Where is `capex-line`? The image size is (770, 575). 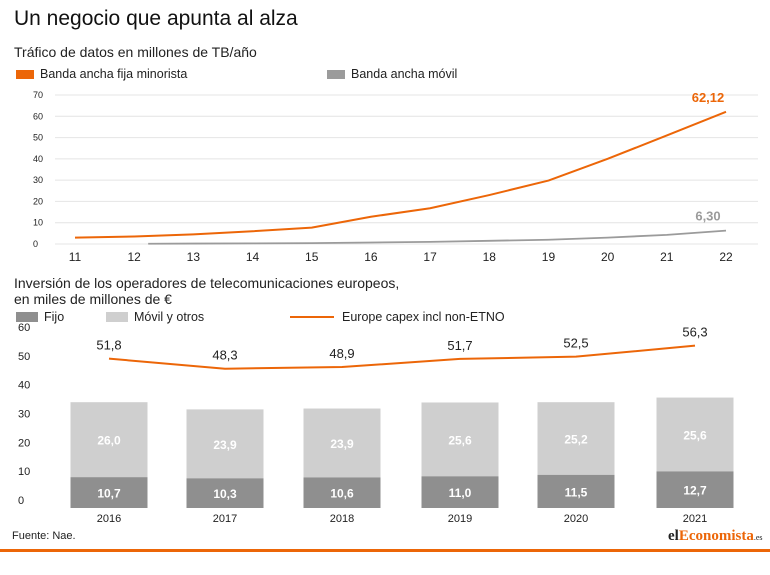
capex-line is located at coordinates (402, 357).